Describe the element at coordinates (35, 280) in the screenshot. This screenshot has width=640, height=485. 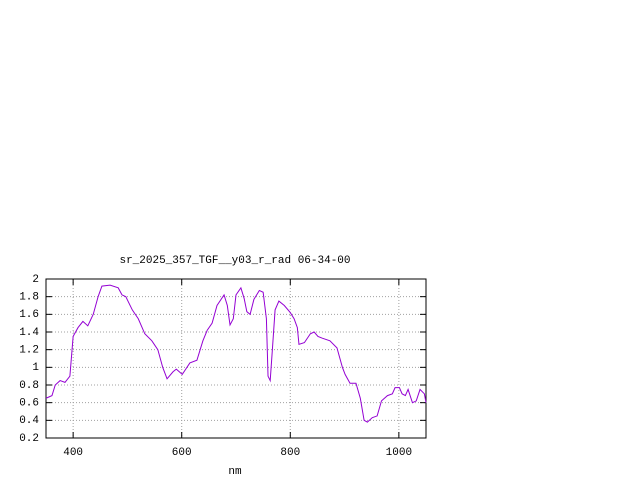
I see `y-tick-label: 2` at that location.